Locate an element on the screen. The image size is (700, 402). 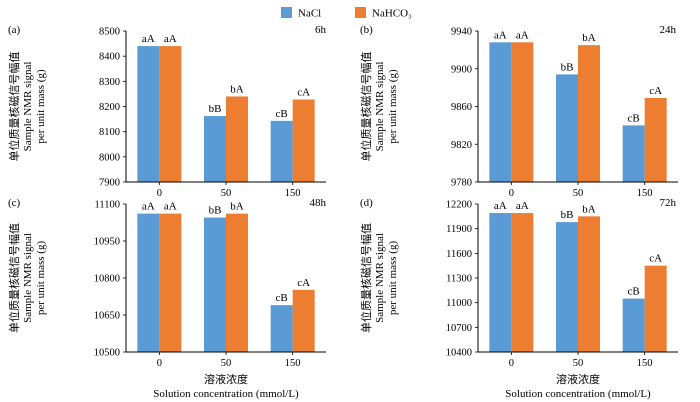
y-tick-label: 9820 is located at coordinates (461, 145).